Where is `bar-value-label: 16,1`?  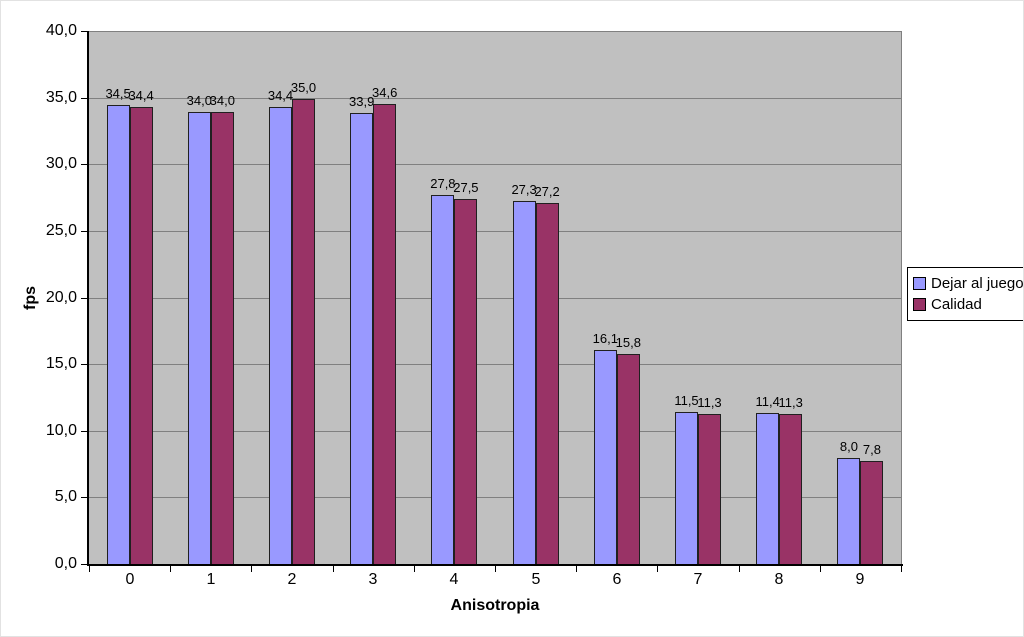
bar-value-label: 16,1 is located at coordinates (605, 338).